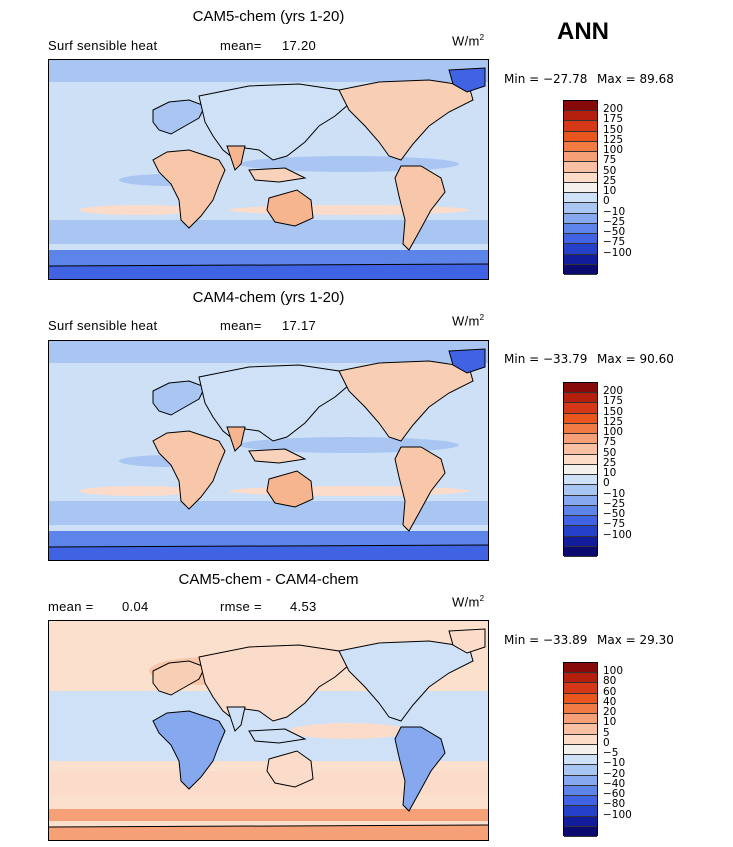 This screenshot has width=733, height=847. What do you see at coordinates (468, 41) in the screenshot?
I see `panel-1-units: W/m2` at bounding box center [468, 41].